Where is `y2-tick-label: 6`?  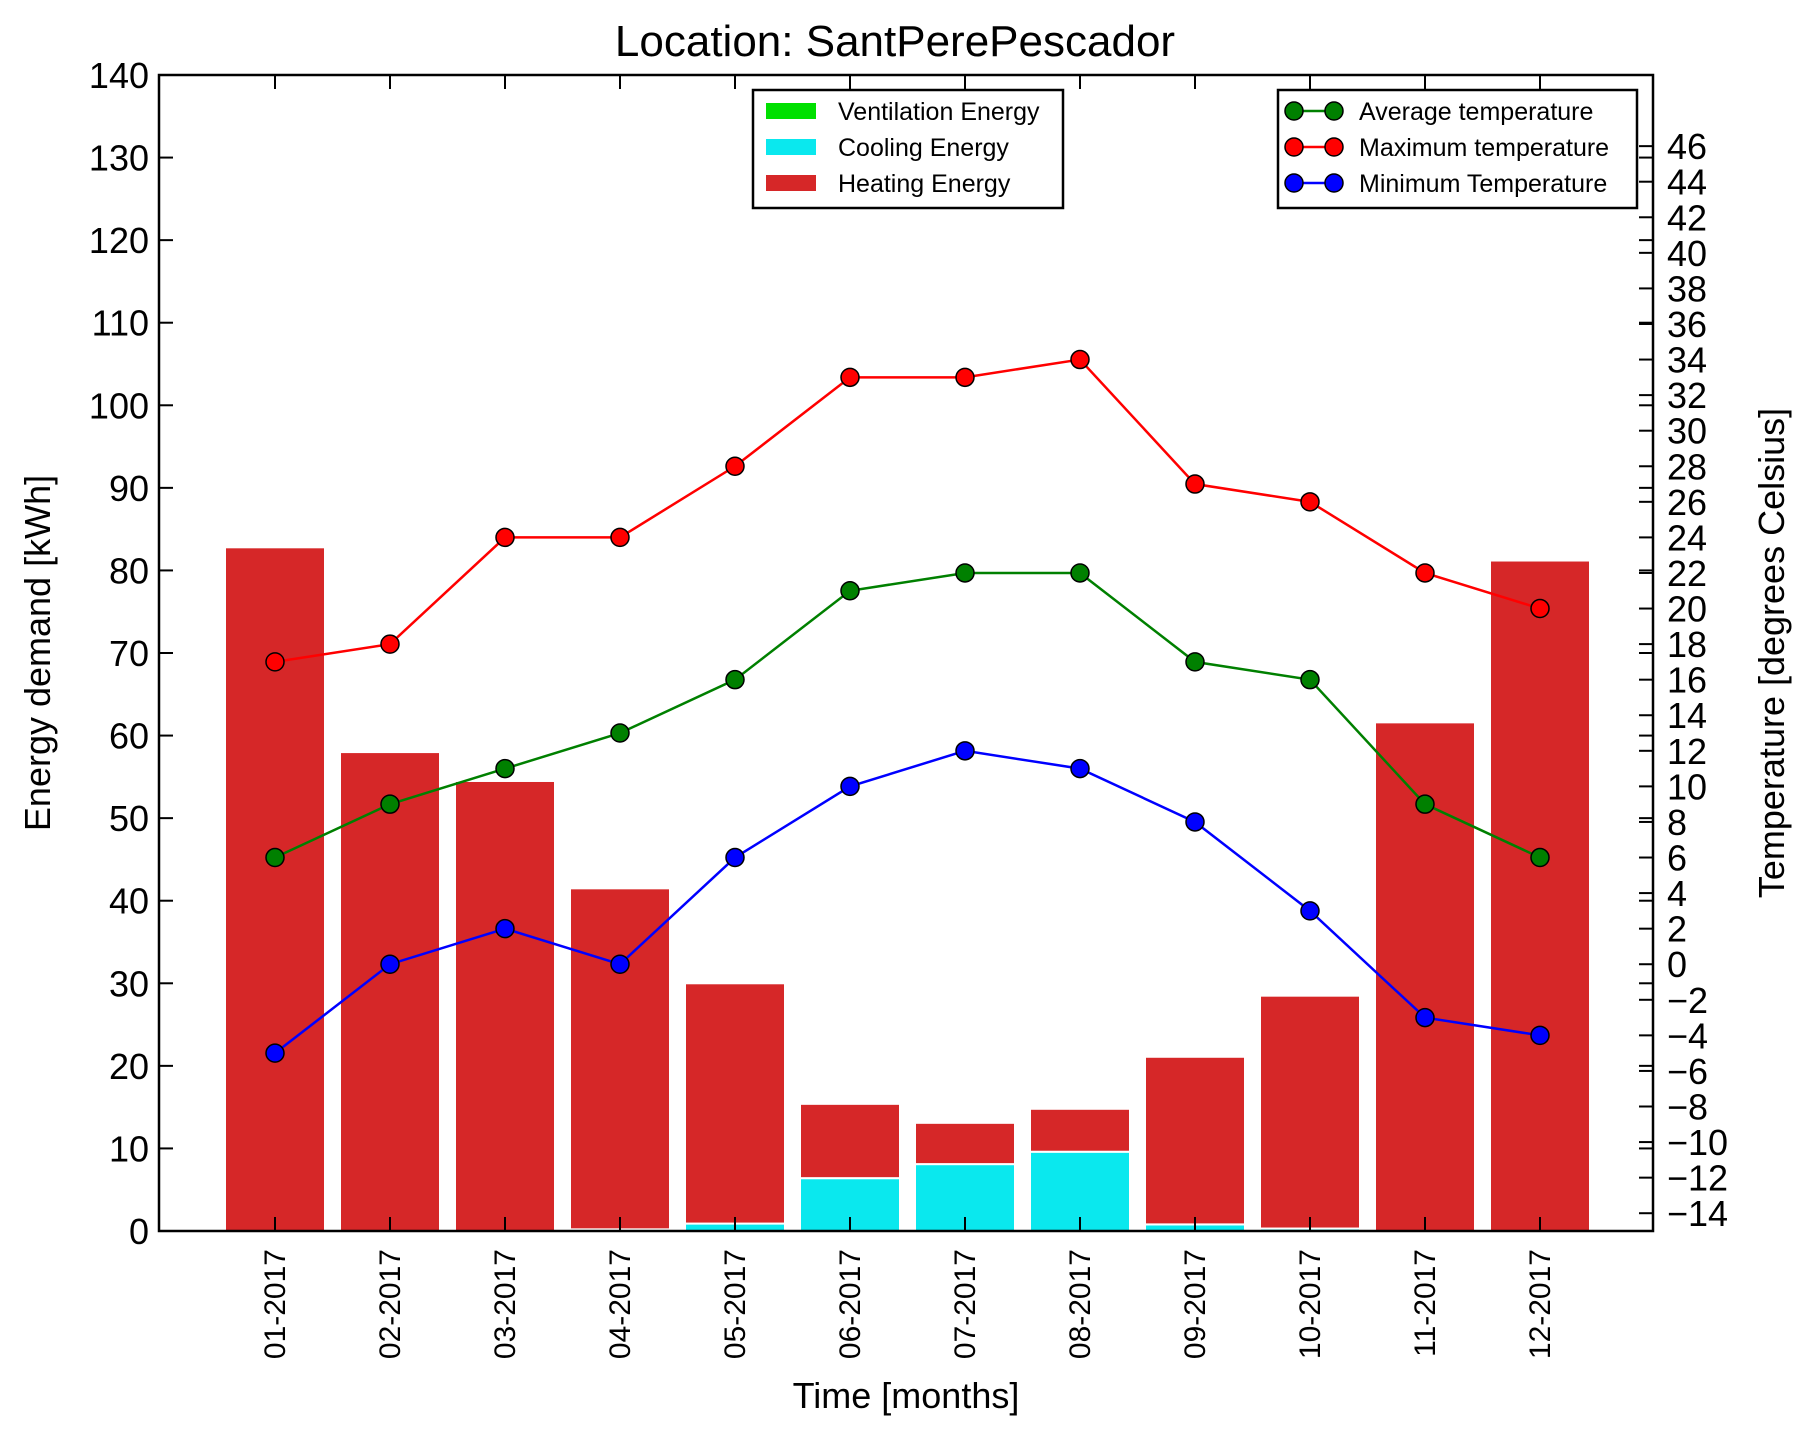 y2-tick-label: 6 is located at coordinates (1677, 858).